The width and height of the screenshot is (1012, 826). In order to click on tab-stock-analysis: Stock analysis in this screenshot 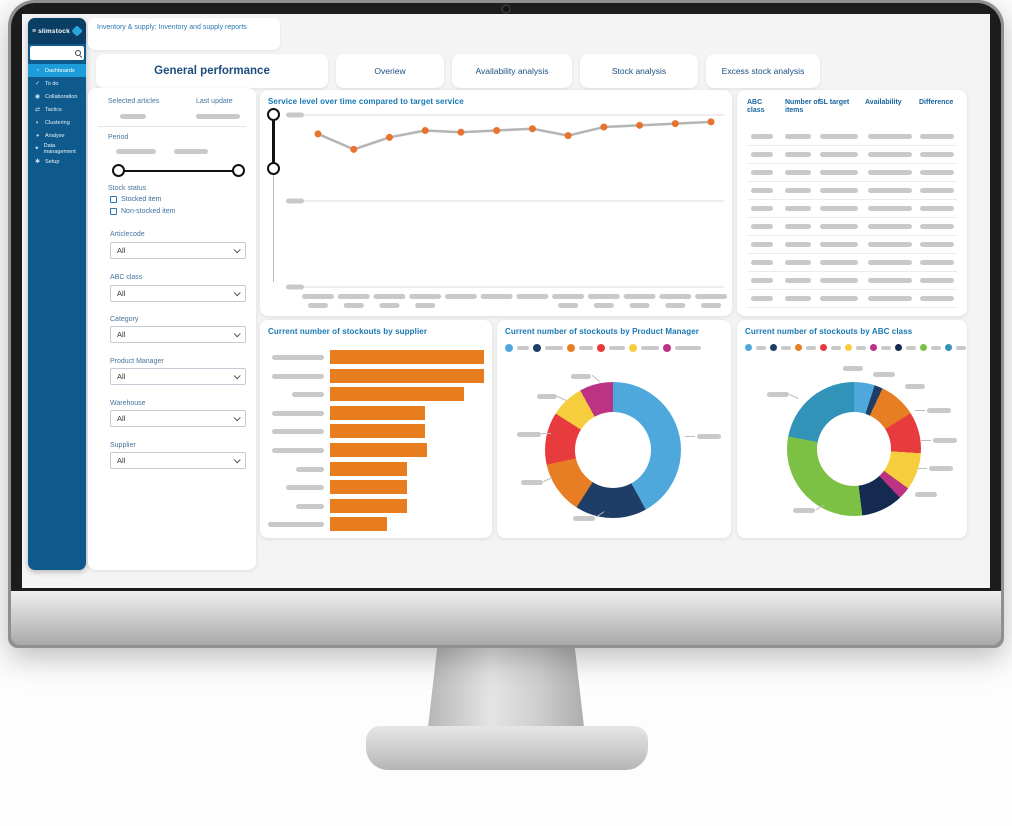, I will do `click(639, 71)`.